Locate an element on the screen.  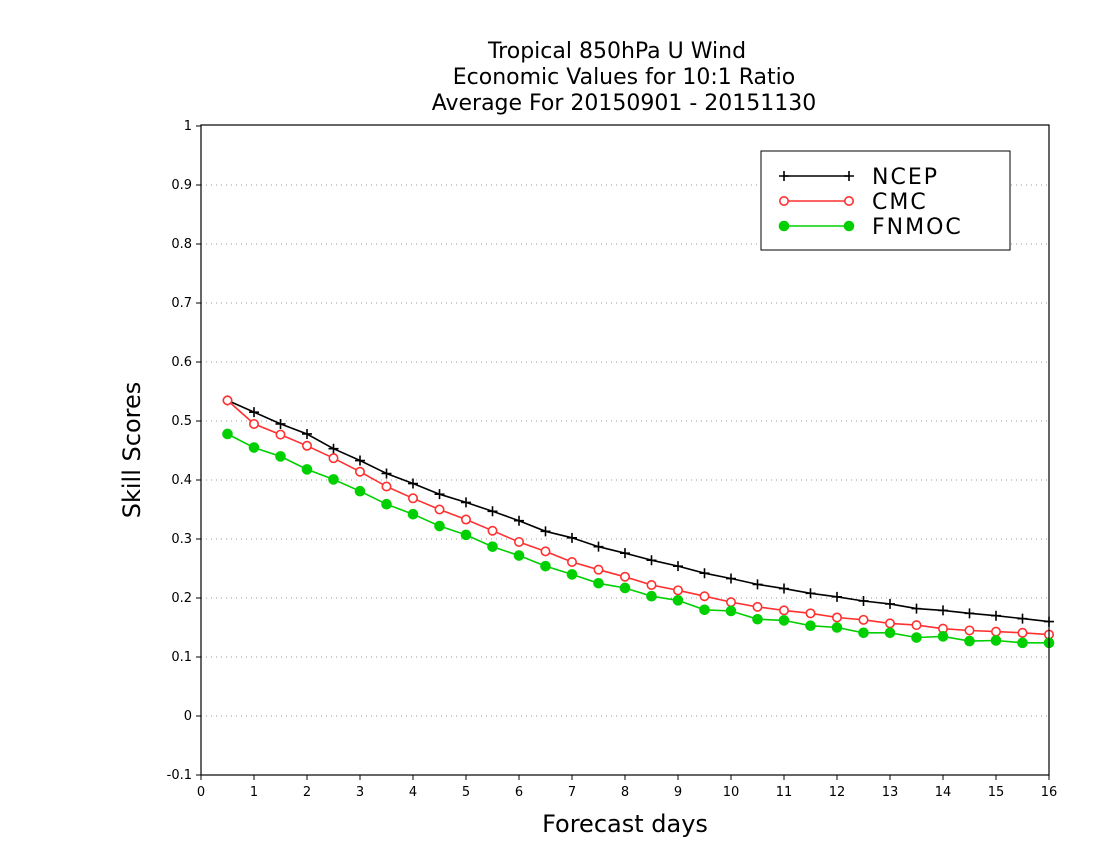
y-tick-label: 0.5 is located at coordinates (181, 421).